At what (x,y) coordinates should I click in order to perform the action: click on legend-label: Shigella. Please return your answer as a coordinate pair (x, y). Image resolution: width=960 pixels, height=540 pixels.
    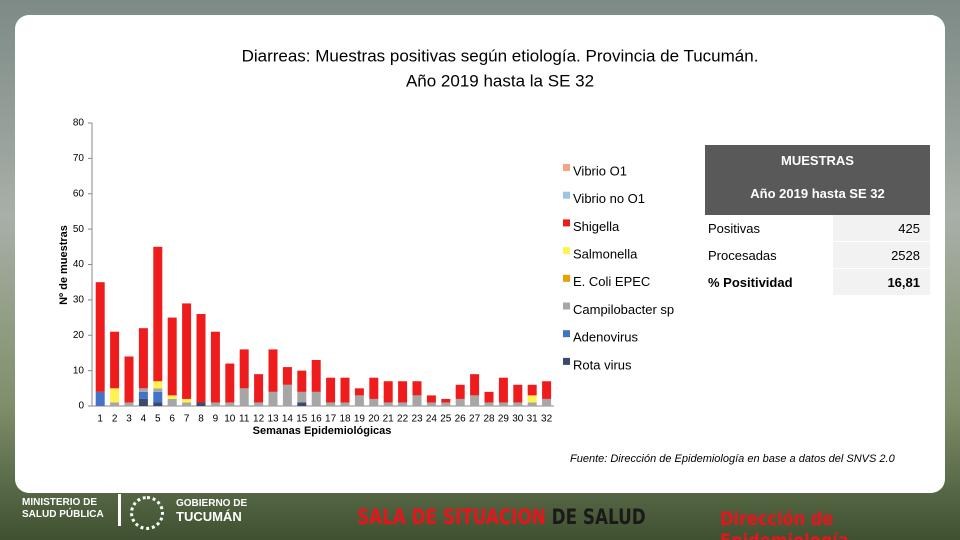
    Looking at the image, I should click on (596, 226).